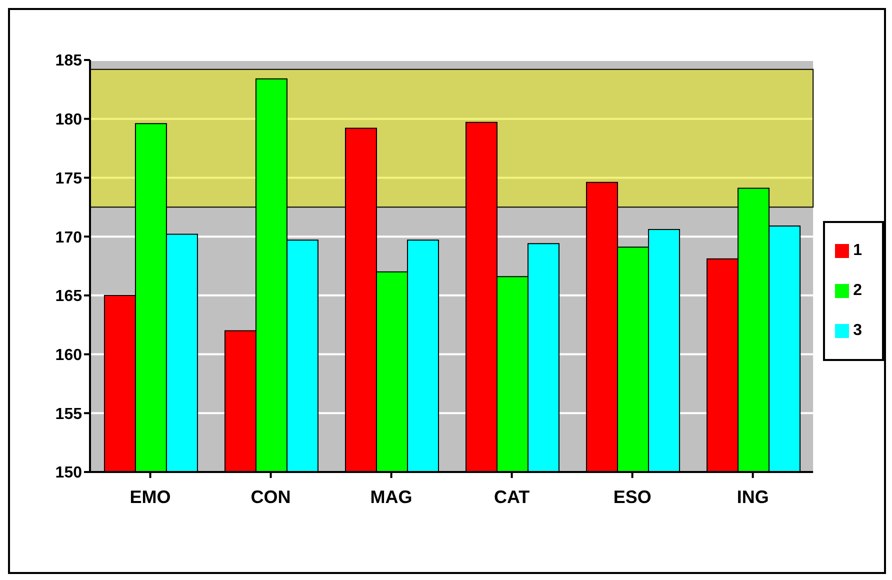  I want to click on y-tick-label: 170, so click(68, 237).